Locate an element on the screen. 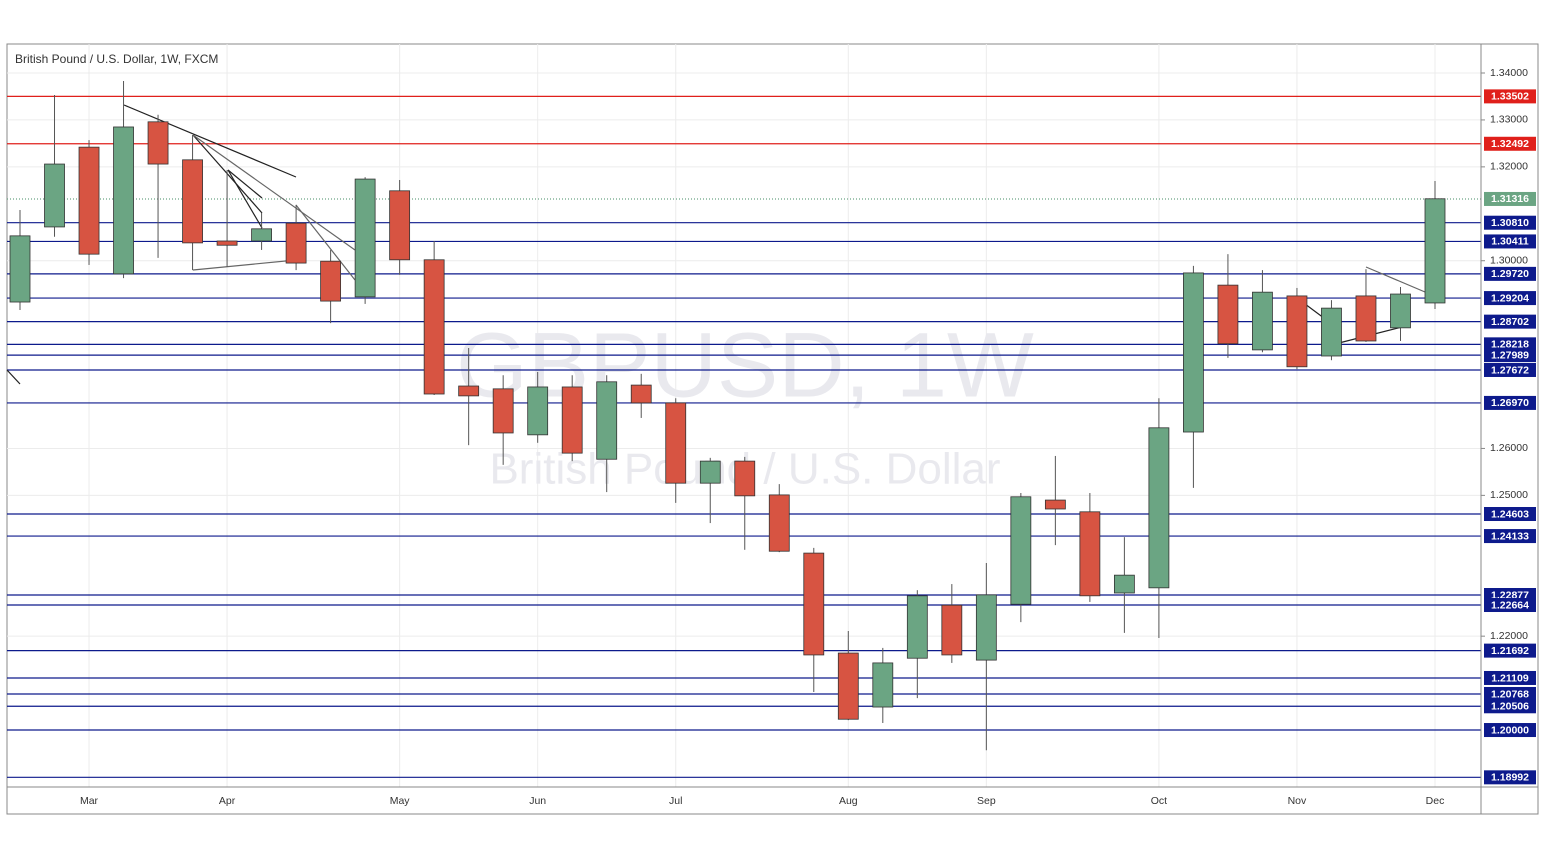 This screenshot has height=851, width=1545. level-label: 1.29204 is located at coordinates (1510, 298).